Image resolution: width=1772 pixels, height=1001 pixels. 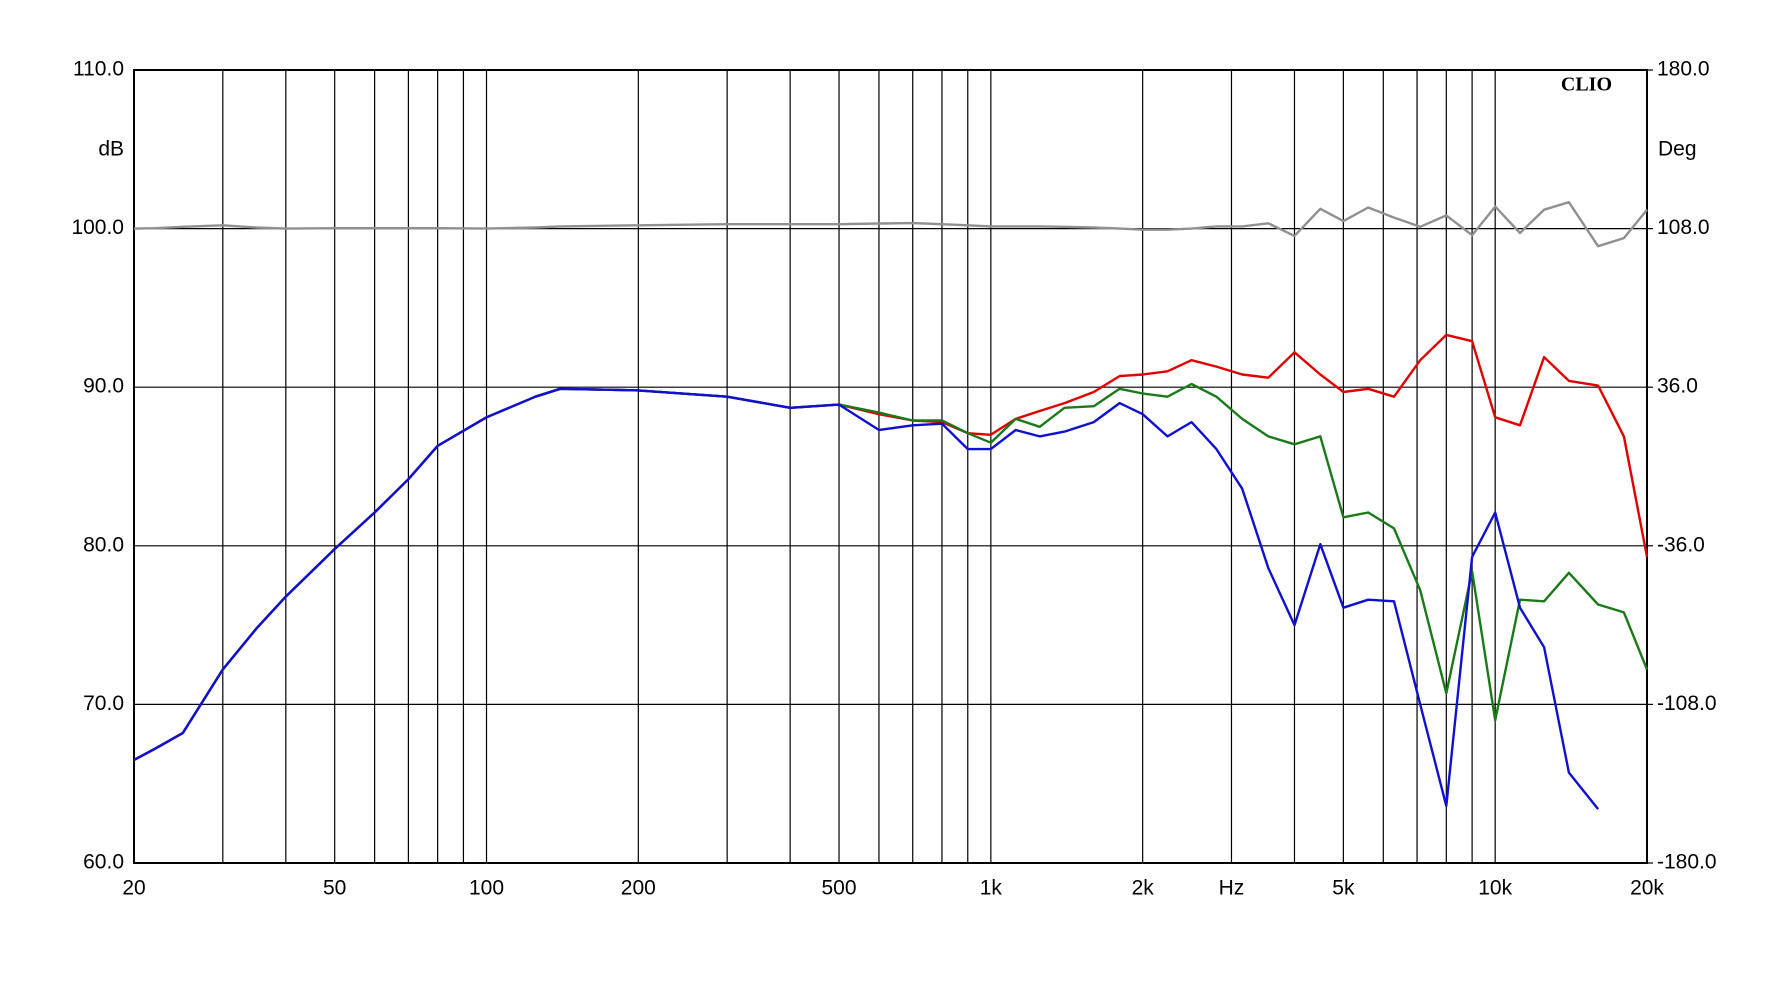 What do you see at coordinates (103, 386) in the screenshot?
I see `y-tick-label: 90.0` at bounding box center [103, 386].